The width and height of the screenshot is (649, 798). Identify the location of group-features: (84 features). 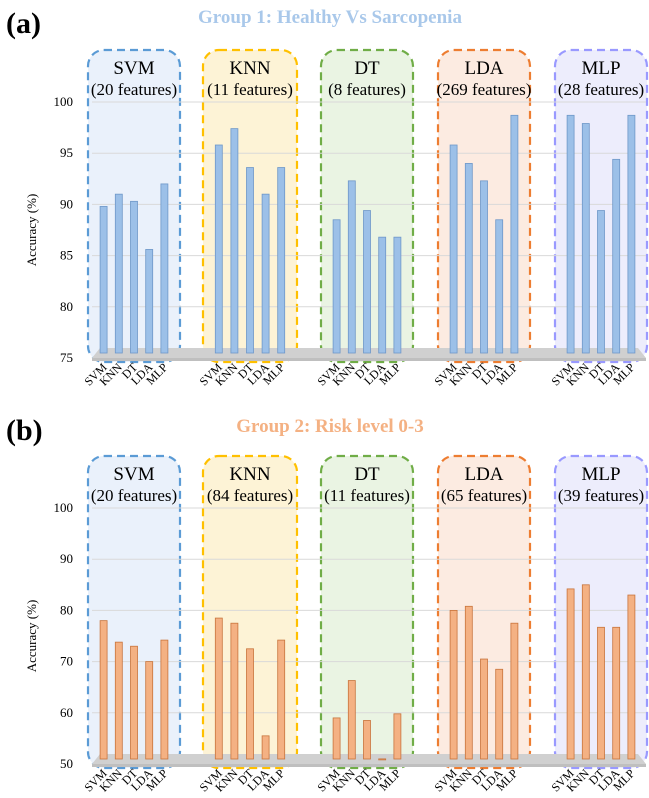
(250, 495).